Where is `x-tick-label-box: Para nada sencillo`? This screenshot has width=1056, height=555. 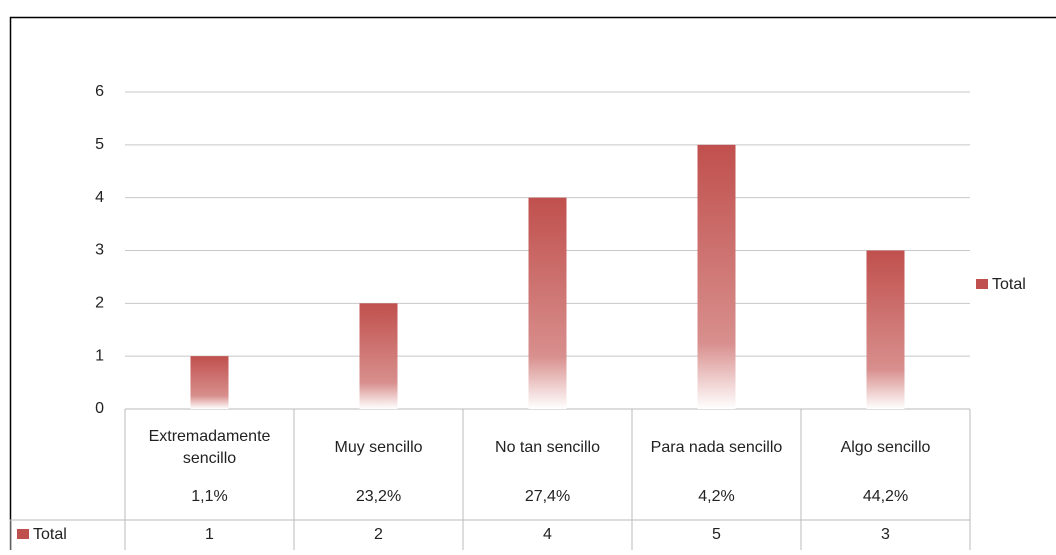
x-tick-label-box: Para nada sencillo is located at coordinates (716, 448).